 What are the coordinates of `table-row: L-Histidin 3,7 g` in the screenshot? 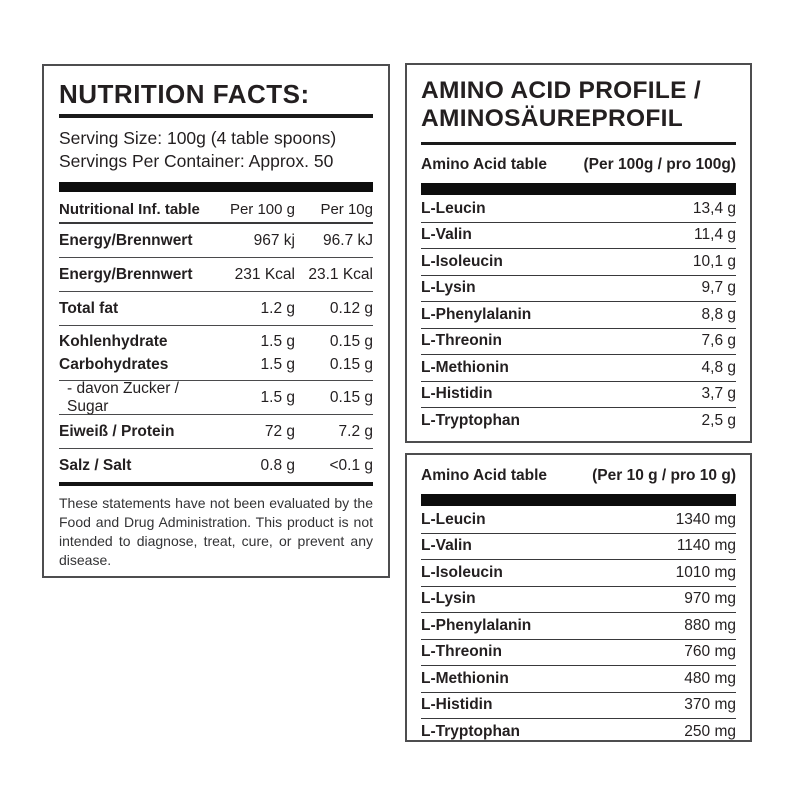 It's located at (578, 395).